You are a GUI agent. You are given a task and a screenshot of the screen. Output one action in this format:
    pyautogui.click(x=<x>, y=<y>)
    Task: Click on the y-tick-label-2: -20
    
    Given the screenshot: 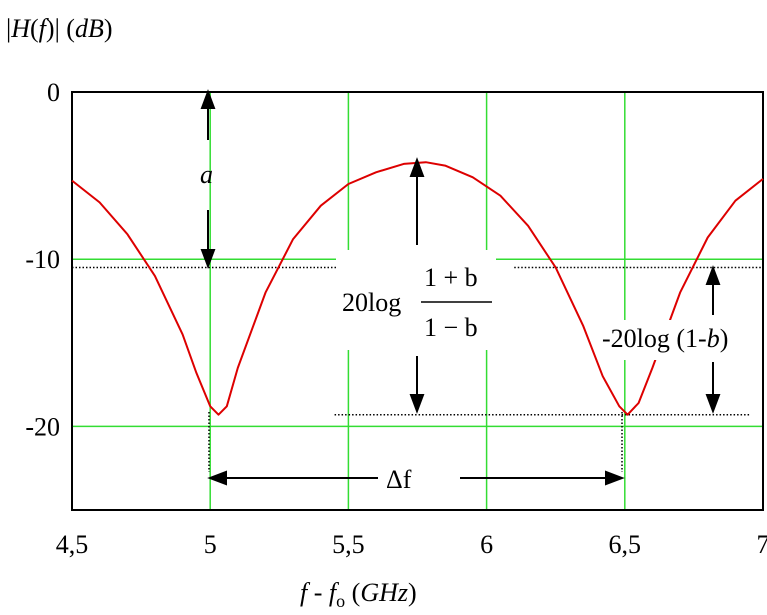 What is the action you would take?
    pyautogui.click(x=42, y=426)
    